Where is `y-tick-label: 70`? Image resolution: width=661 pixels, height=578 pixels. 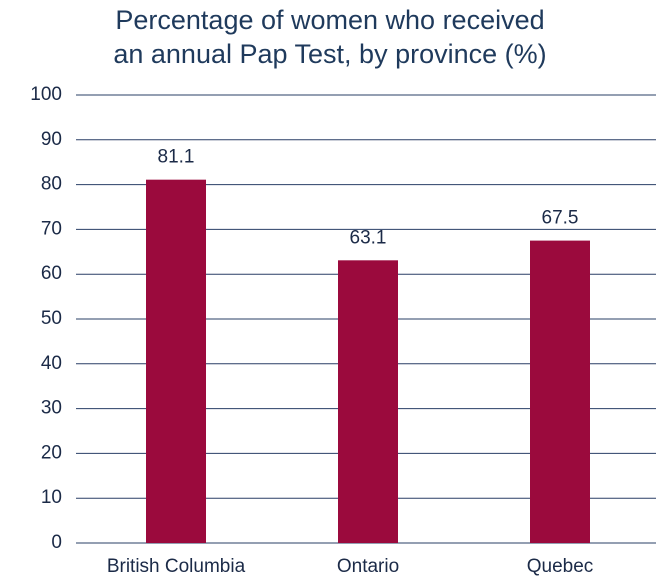 y-tick-label: 70 is located at coordinates (51, 228).